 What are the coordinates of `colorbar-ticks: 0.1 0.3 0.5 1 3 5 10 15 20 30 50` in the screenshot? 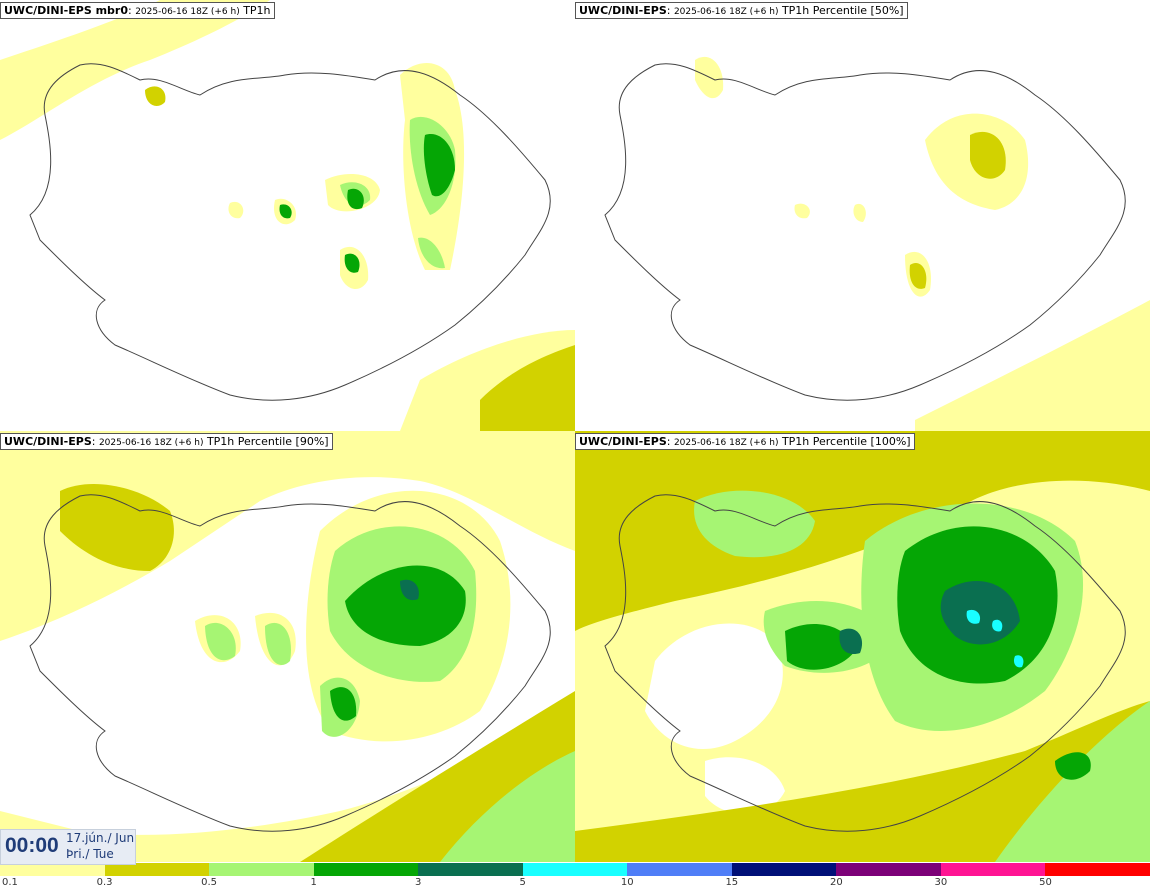 It's located at (575, 884).